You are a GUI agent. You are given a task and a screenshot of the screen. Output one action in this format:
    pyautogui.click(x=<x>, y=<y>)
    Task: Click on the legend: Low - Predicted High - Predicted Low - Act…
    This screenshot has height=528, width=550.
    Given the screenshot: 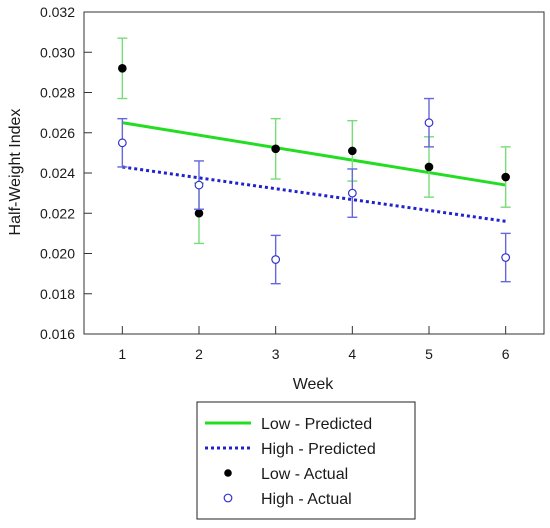 What is the action you would take?
    pyautogui.click(x=306, y=460)
    